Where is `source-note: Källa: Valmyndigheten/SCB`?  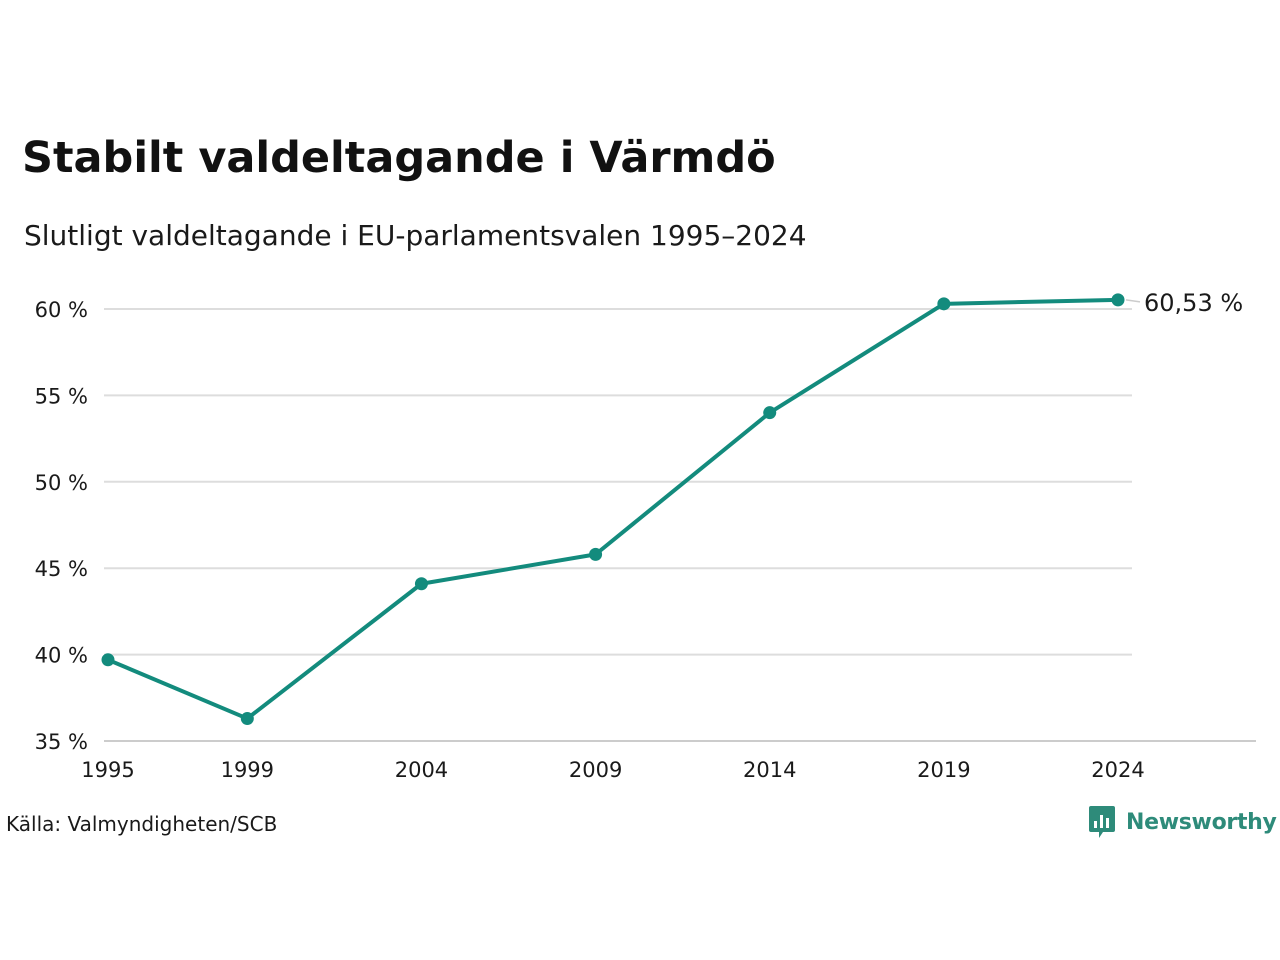 source-note: Källa: Valmyndigheten/SCB is located at coordinates (142, 824).